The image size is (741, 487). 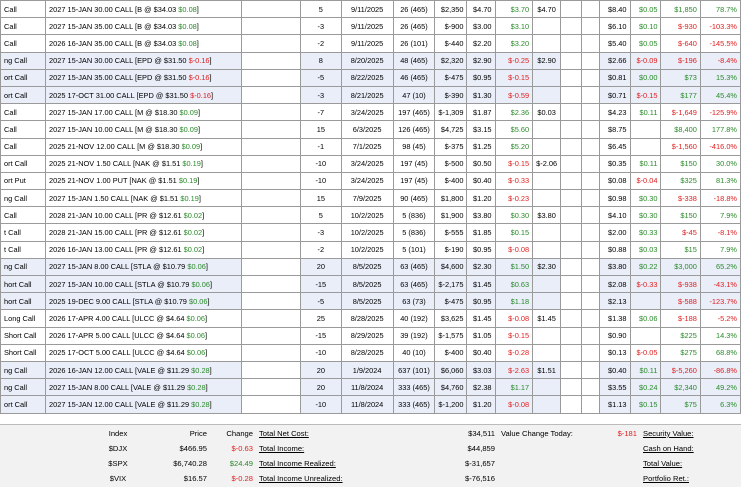 I want to click on quantity: -1, so click(x=320, y=146).